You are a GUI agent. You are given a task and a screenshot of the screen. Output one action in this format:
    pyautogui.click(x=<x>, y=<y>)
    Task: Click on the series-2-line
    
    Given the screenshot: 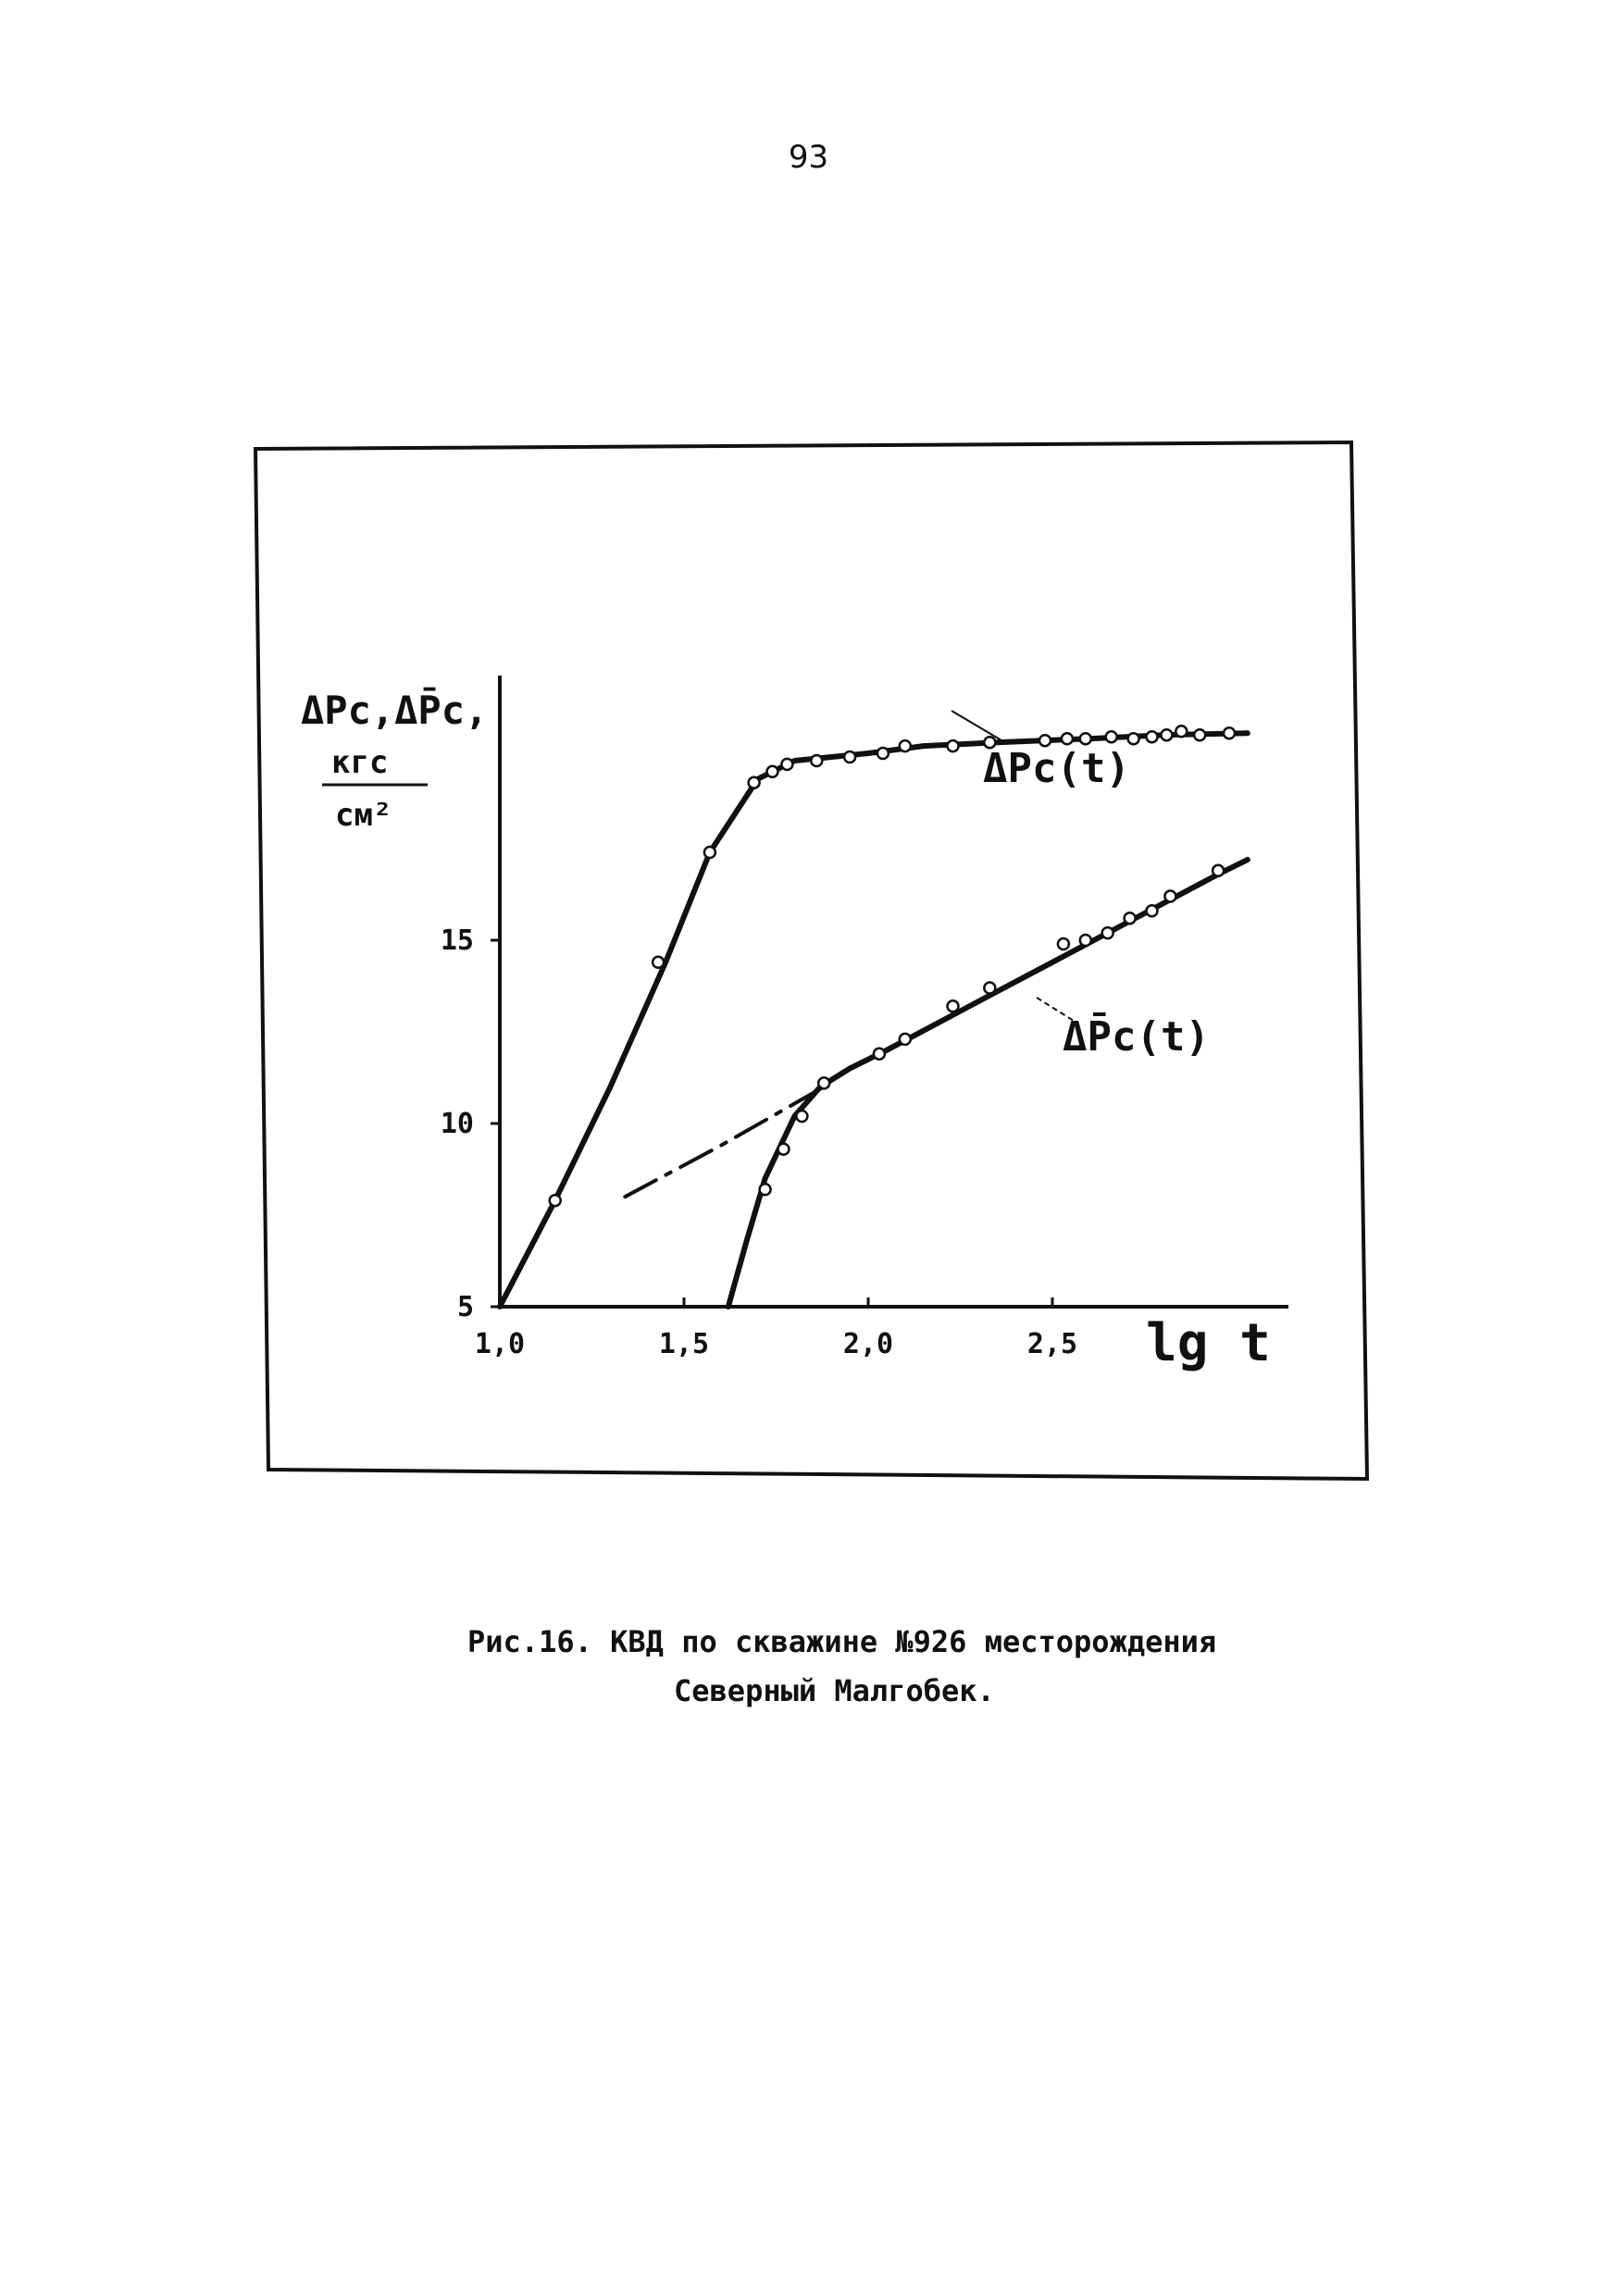 What is the action you would take?
    pyautogui.click(x=988, y=1083)
    